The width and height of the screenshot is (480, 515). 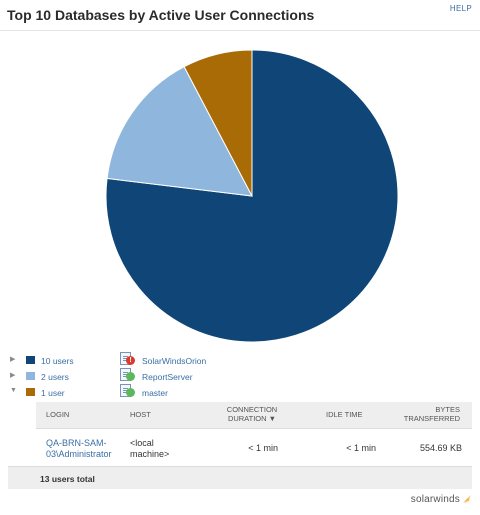 I want to click on total-users-label: 13 users total, so click(x=67, y=479).